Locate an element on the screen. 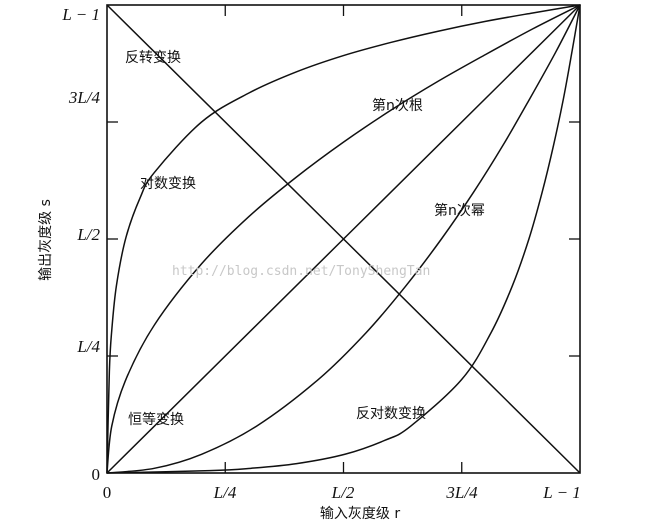  label-nth-power: 第n次幂 is located at coordinates (459, 210).